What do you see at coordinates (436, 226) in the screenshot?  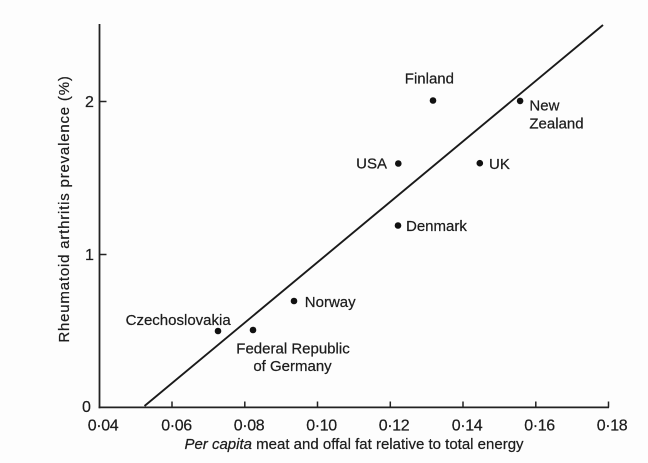 I see `svg-text: Denmark` at bounding box center [436, 226].